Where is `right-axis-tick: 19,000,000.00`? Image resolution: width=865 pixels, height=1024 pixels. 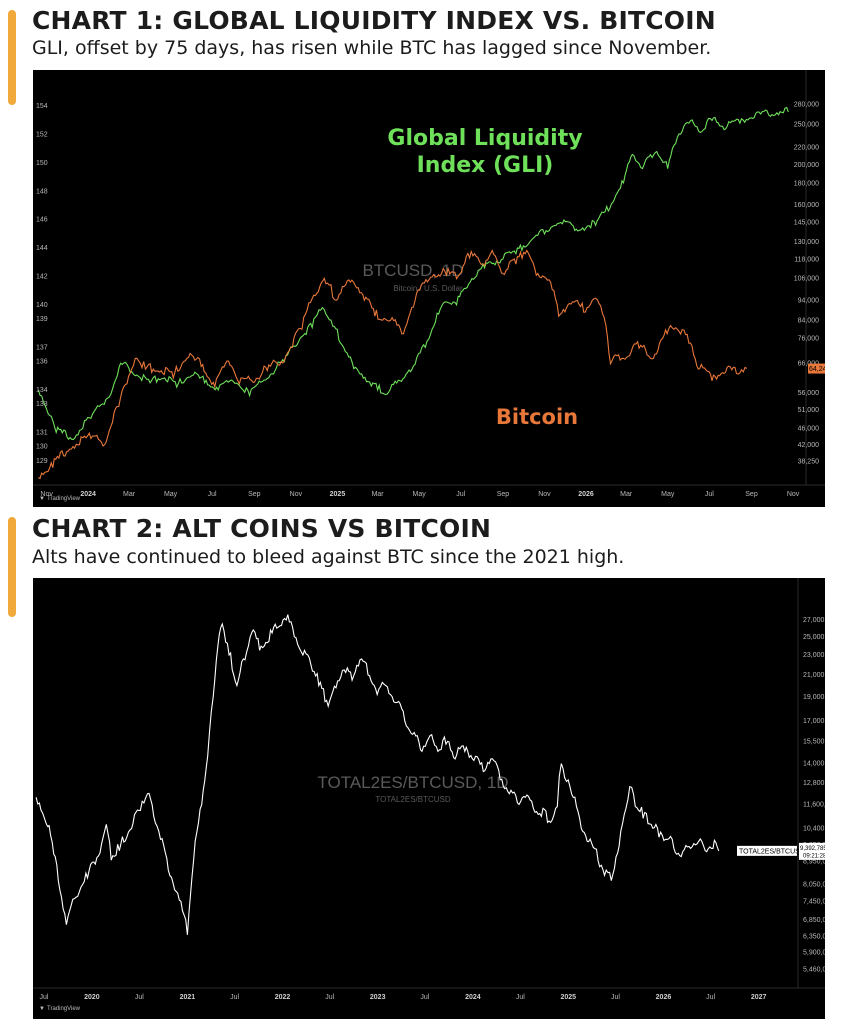 right-axis-tick: 19,000,000.00 is located at coordinates (814, 697).